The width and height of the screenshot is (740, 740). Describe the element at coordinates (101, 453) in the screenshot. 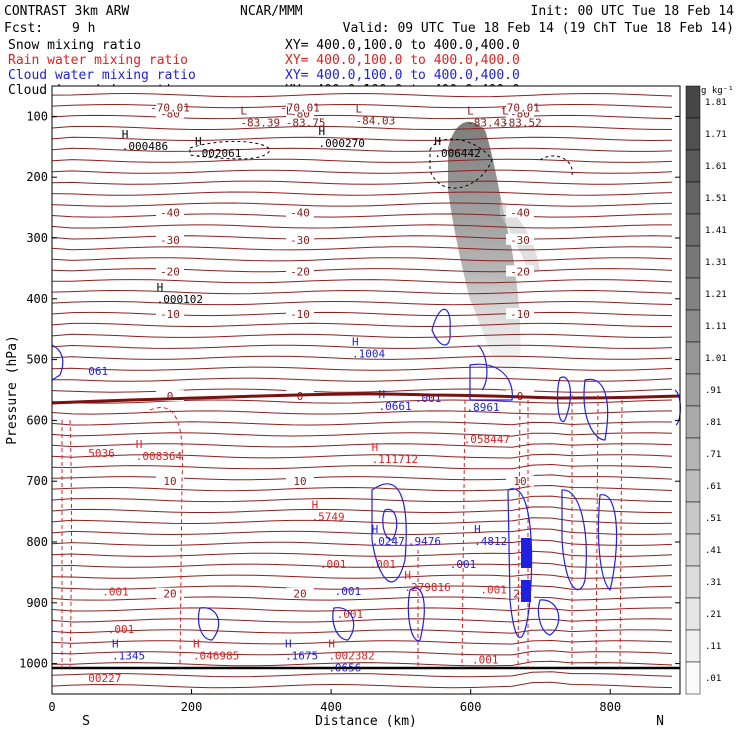

I see `extremum-value: 5036` at that location.